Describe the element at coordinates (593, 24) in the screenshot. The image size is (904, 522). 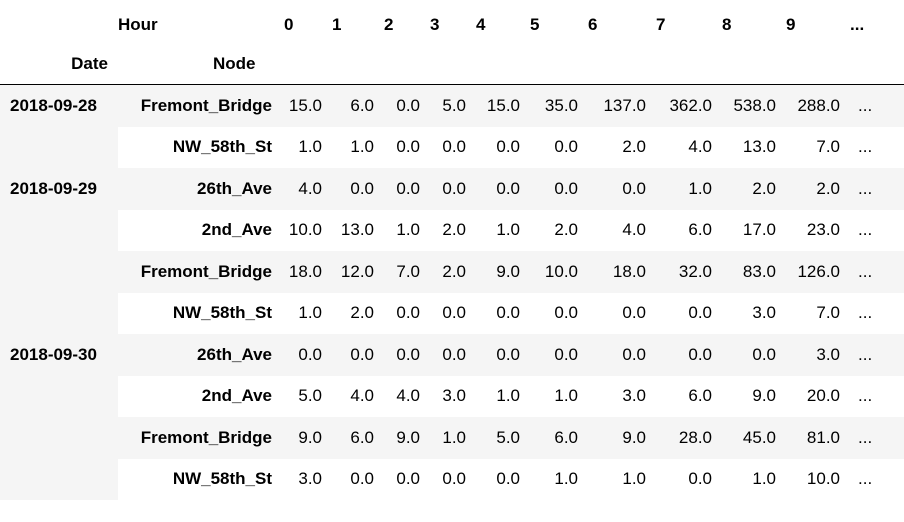
I see `column-header: 6` at that location.